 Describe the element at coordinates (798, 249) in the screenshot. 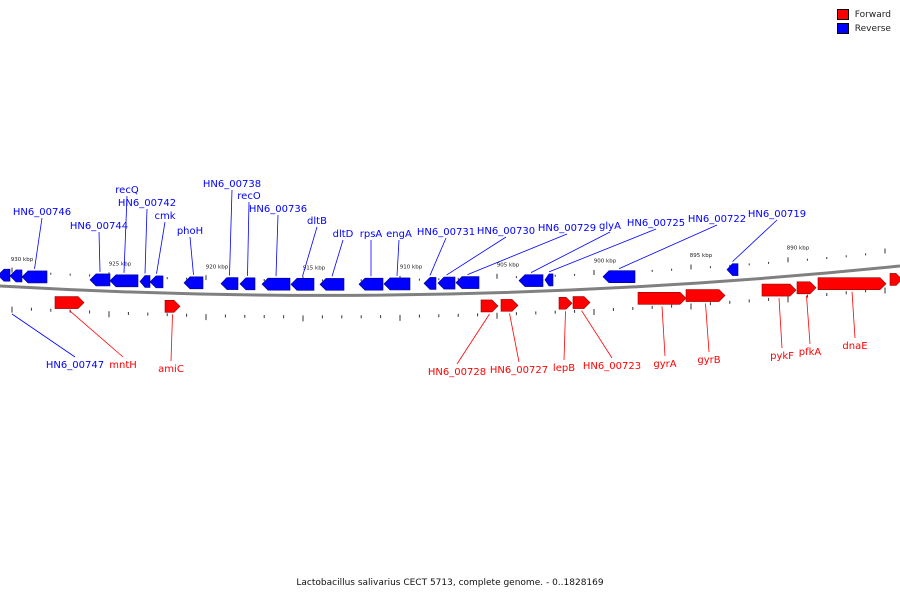

I see `kbp-tick-label: 890 kbp` at that location.